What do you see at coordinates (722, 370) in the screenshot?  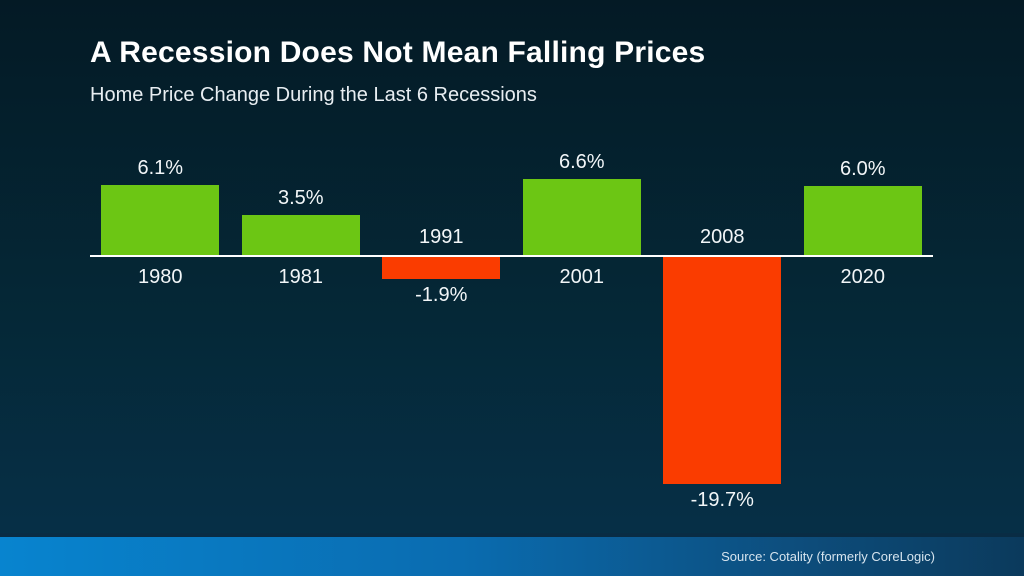 I see `bar-2008` at bounding box center [722, 370].